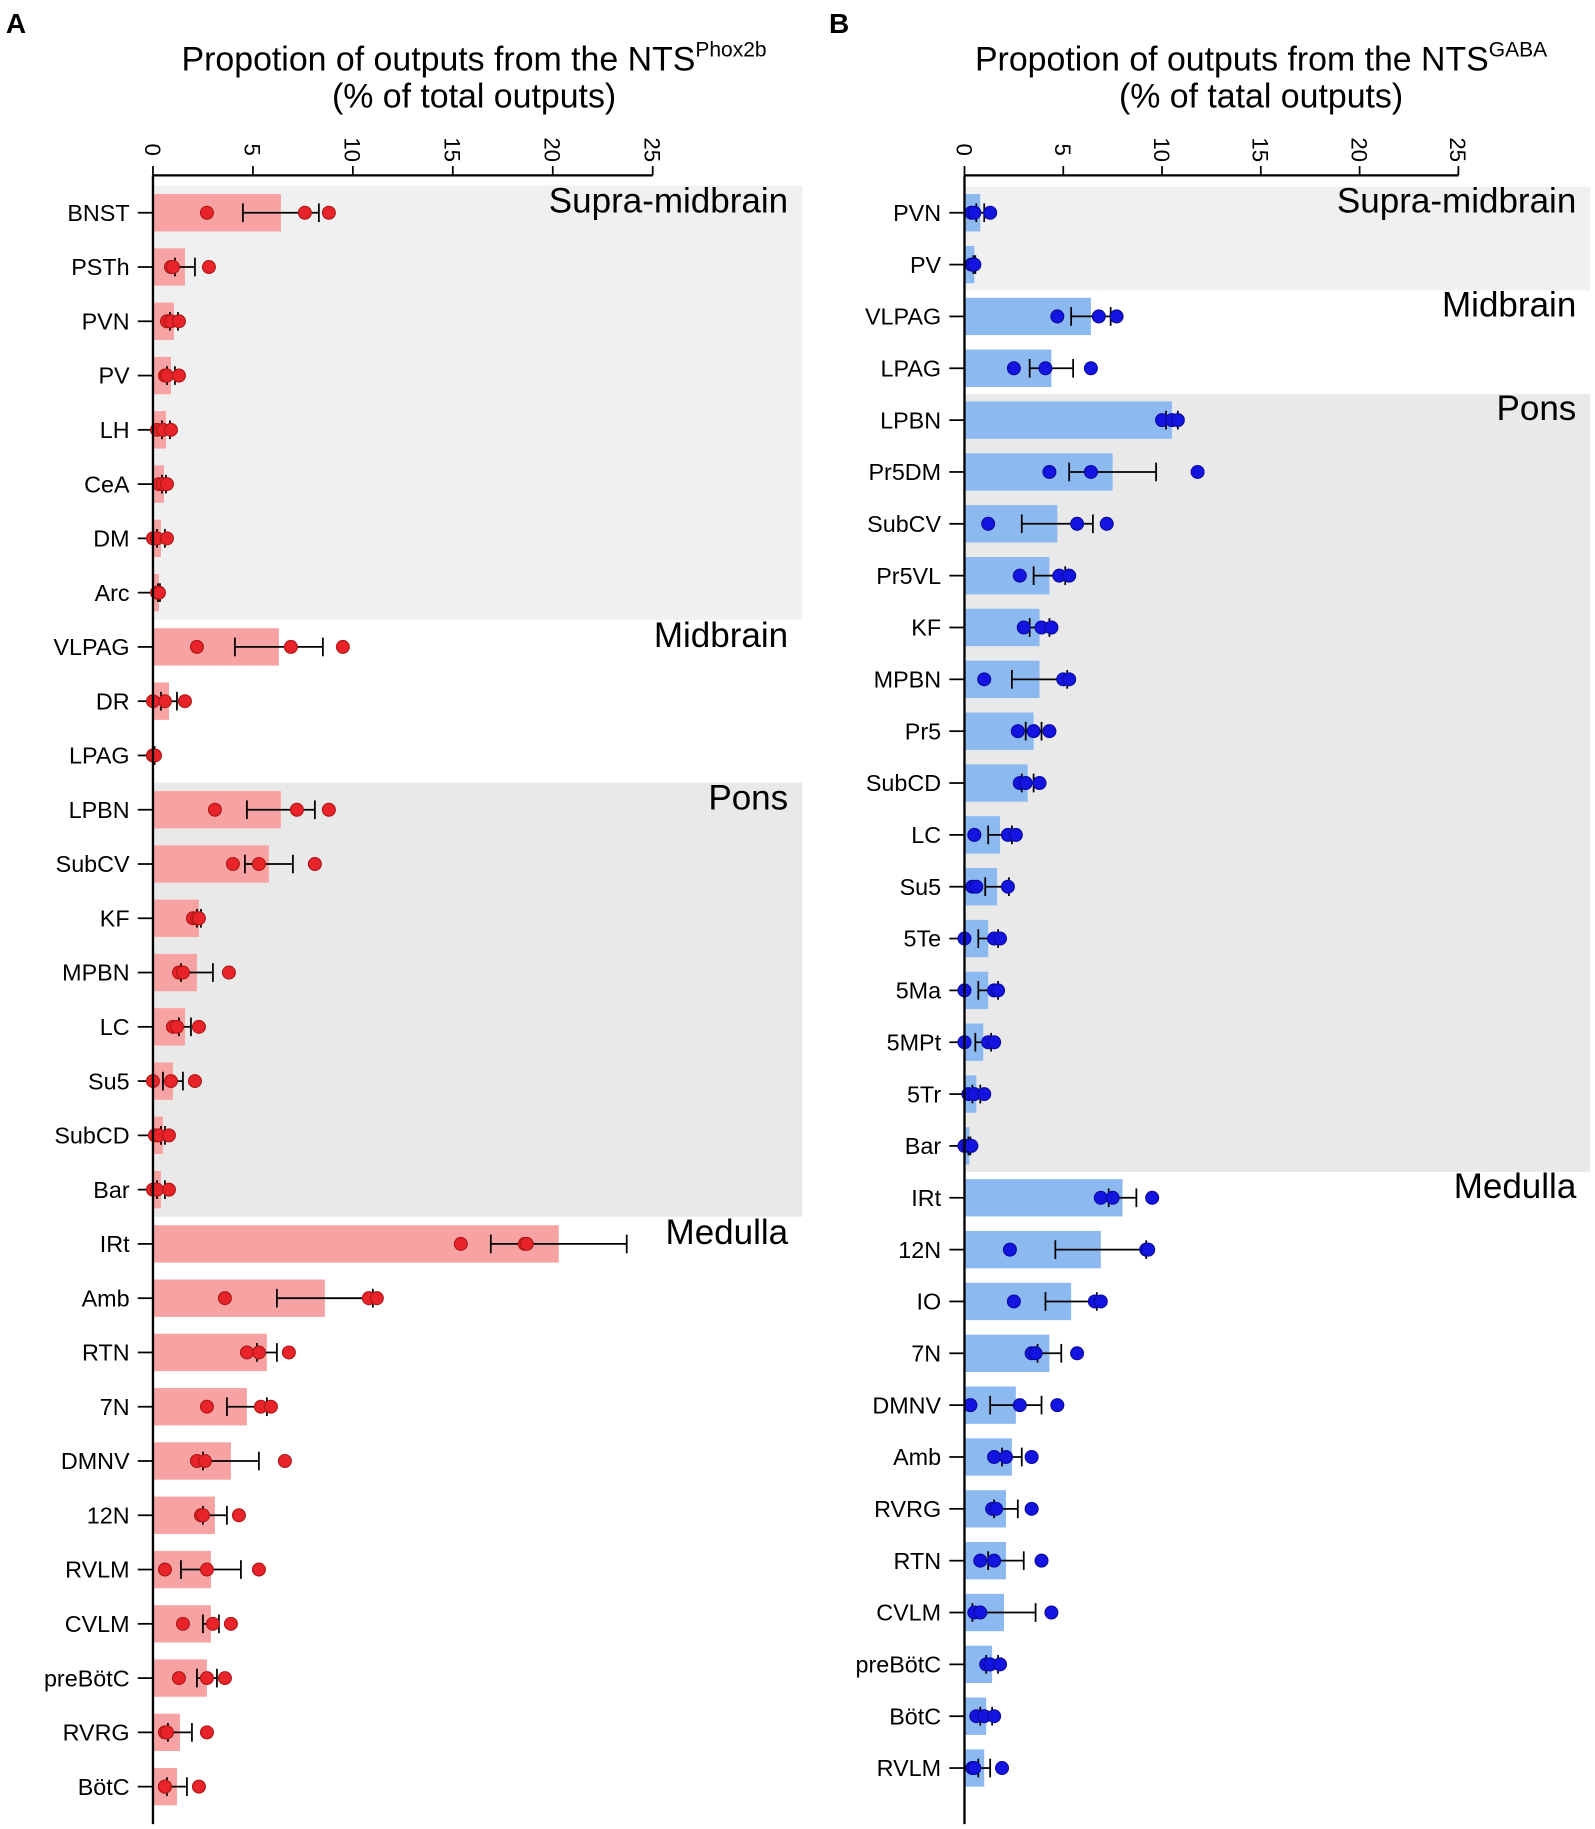 The width and height of the screenshot is (1595, 1829). Describe the element at coordinates (109, 1081) in the screenshot. I see `category-label: Su5` at that location.